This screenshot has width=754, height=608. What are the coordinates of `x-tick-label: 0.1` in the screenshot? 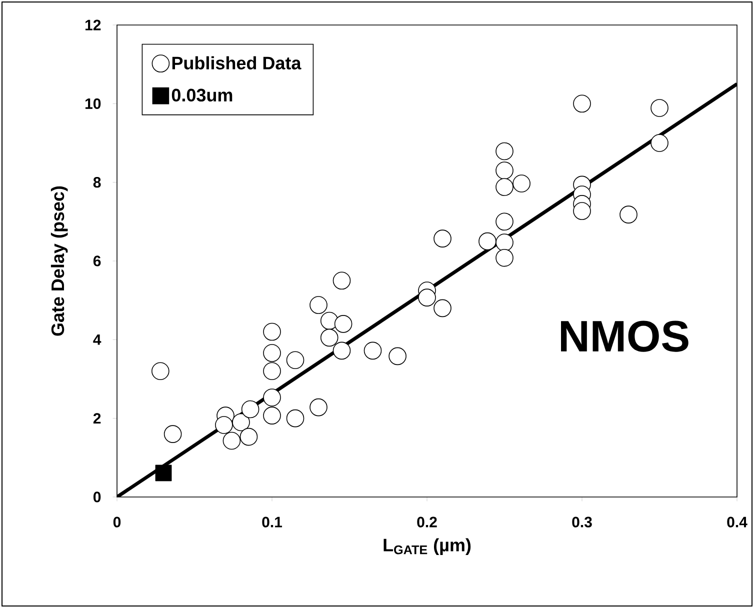 It's located at (272, 522).